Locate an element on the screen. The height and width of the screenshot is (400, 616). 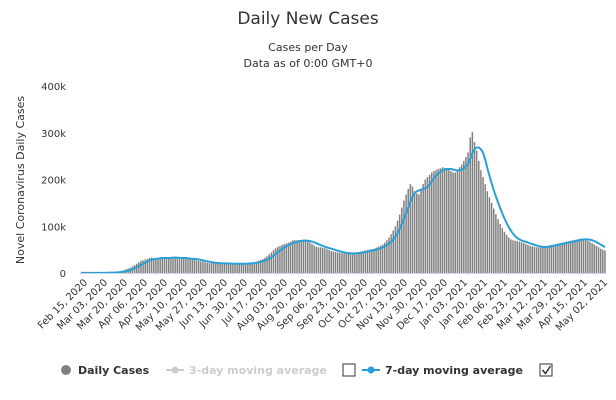
ma3-checkbox is located at coordinates (349, 370).